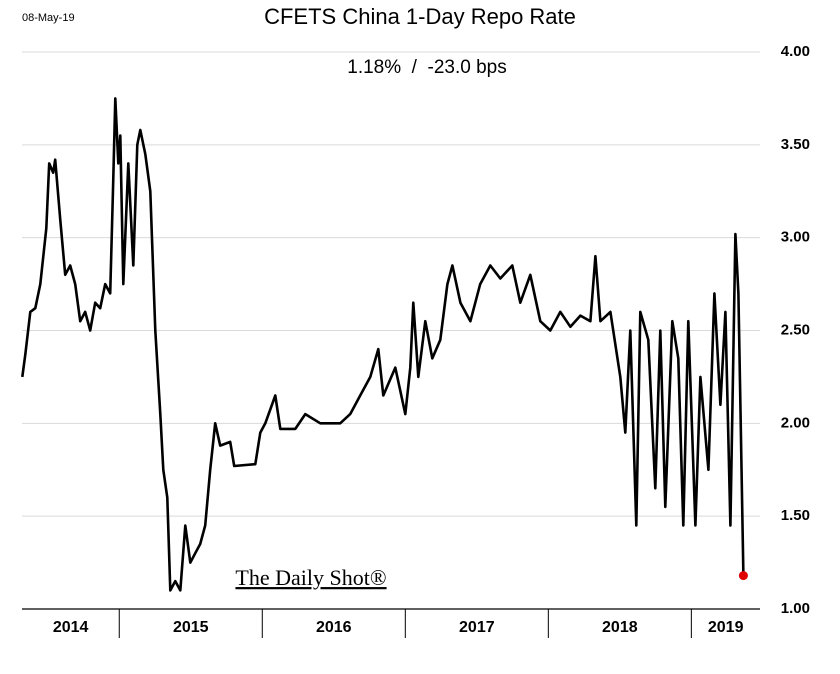 This screenshot has width=840, height=674. I want to click on y-tick-label: 1.50, so click(795, 515).